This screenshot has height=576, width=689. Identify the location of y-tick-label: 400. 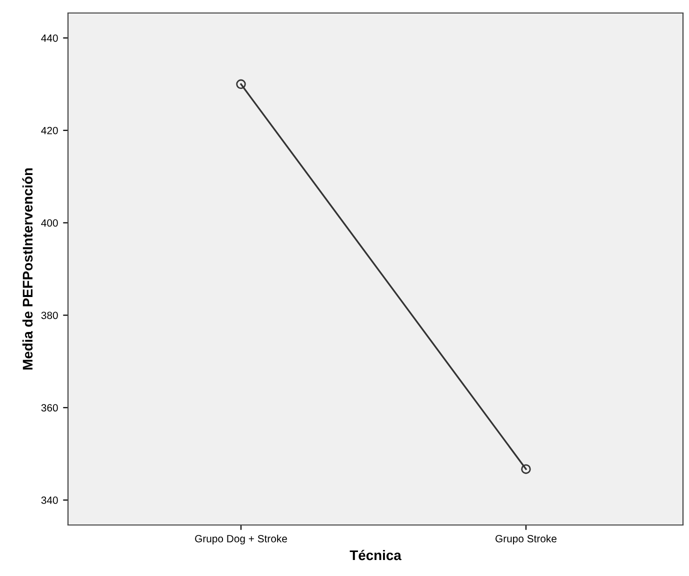
(49, 223).